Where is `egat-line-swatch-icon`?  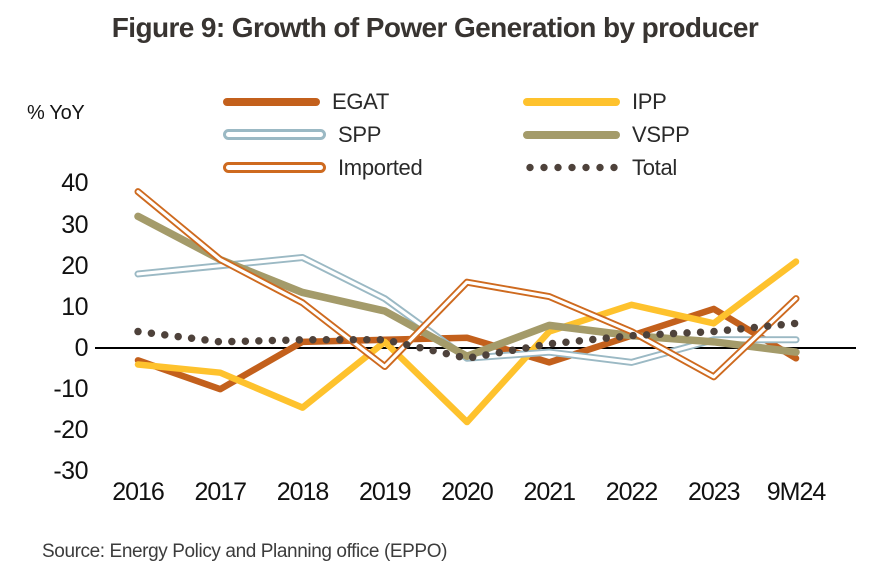
egat-line-swatch-icon is located at coordinates (271, 101).